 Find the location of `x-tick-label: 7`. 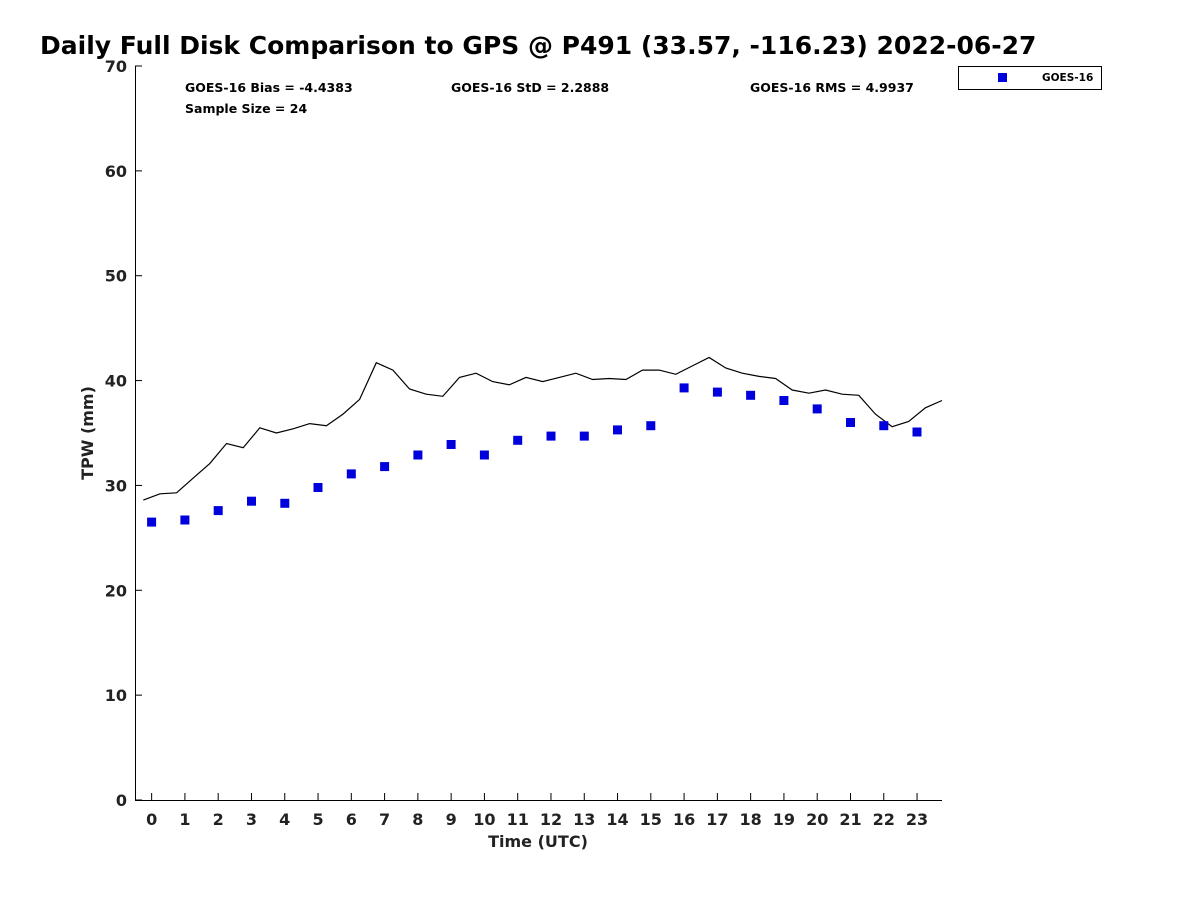

x-tick-label: 7 is located at coordinates (384, 819).